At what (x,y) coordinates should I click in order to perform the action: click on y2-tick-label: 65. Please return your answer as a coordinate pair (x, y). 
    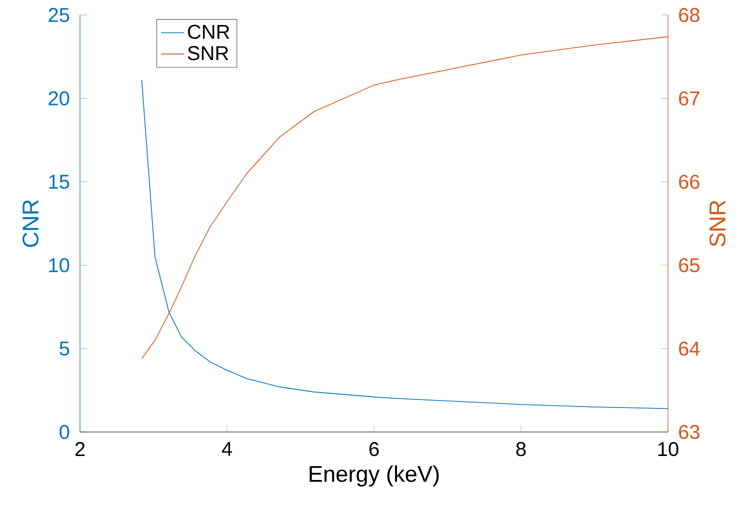
    Looking at the image, I should click on (689, 265).